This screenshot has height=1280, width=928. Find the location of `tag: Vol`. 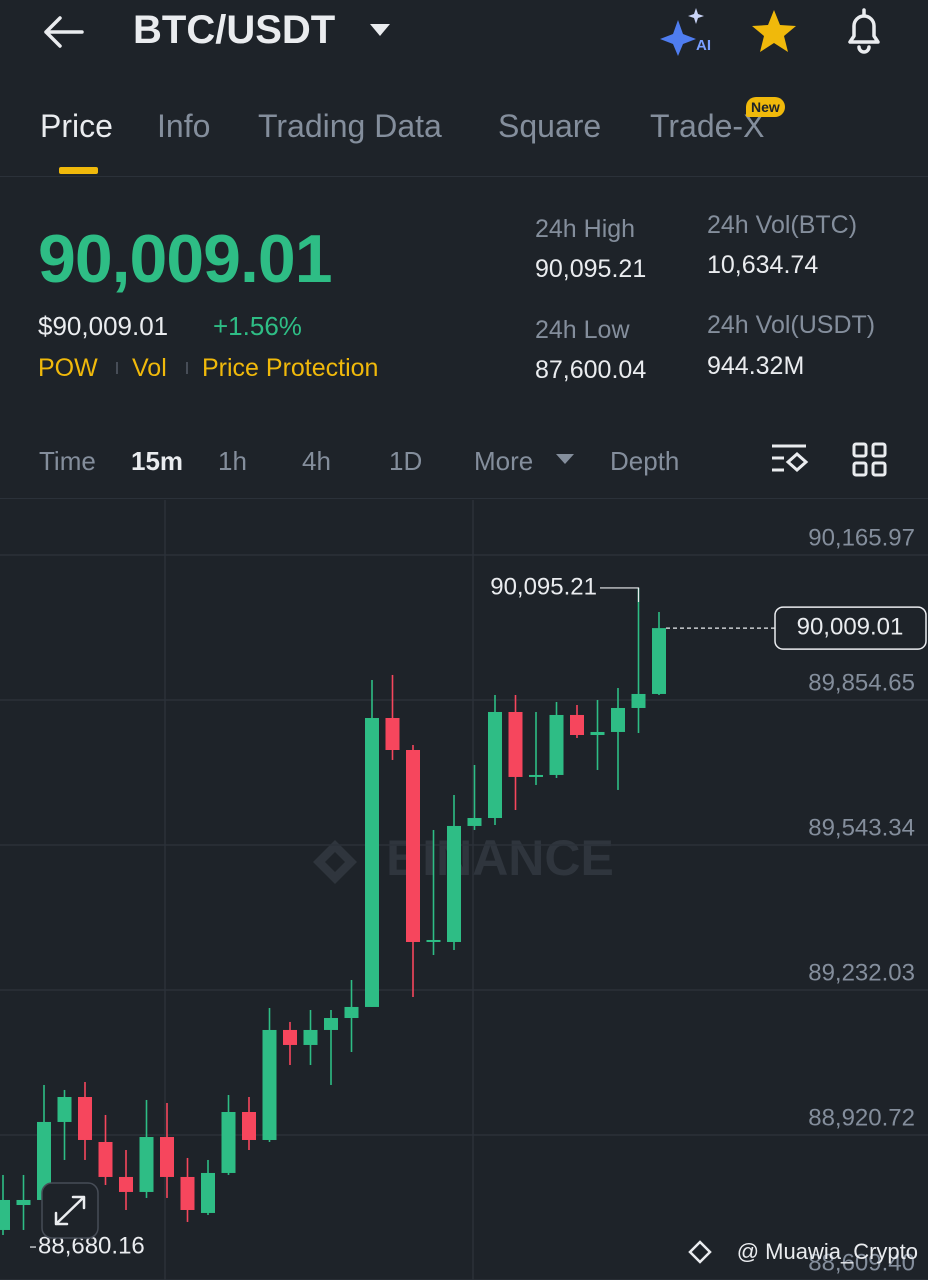

tag: Vol is located at coordinates (149, 368).